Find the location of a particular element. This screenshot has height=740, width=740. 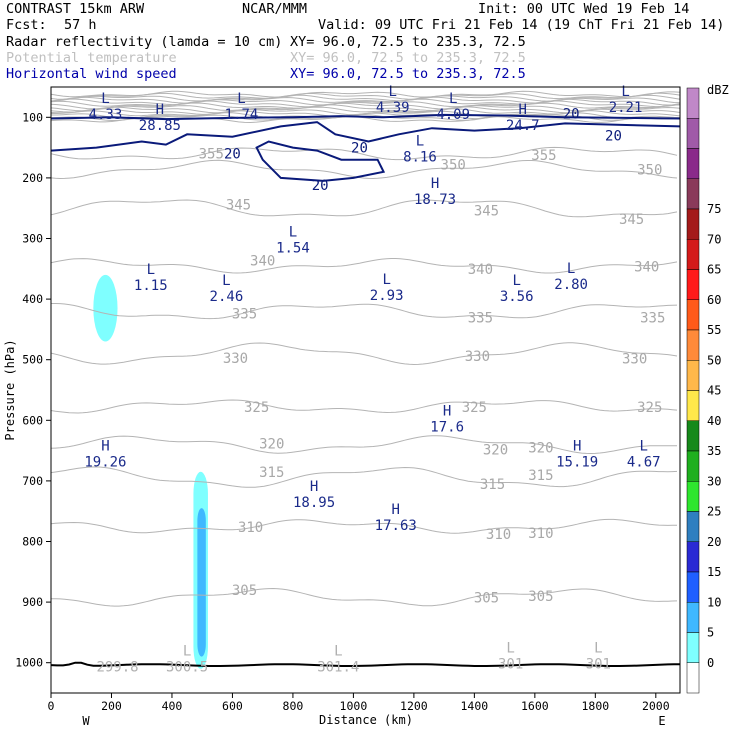

wind-extremum-value: 24.7 is located at coordinates (523, 126).